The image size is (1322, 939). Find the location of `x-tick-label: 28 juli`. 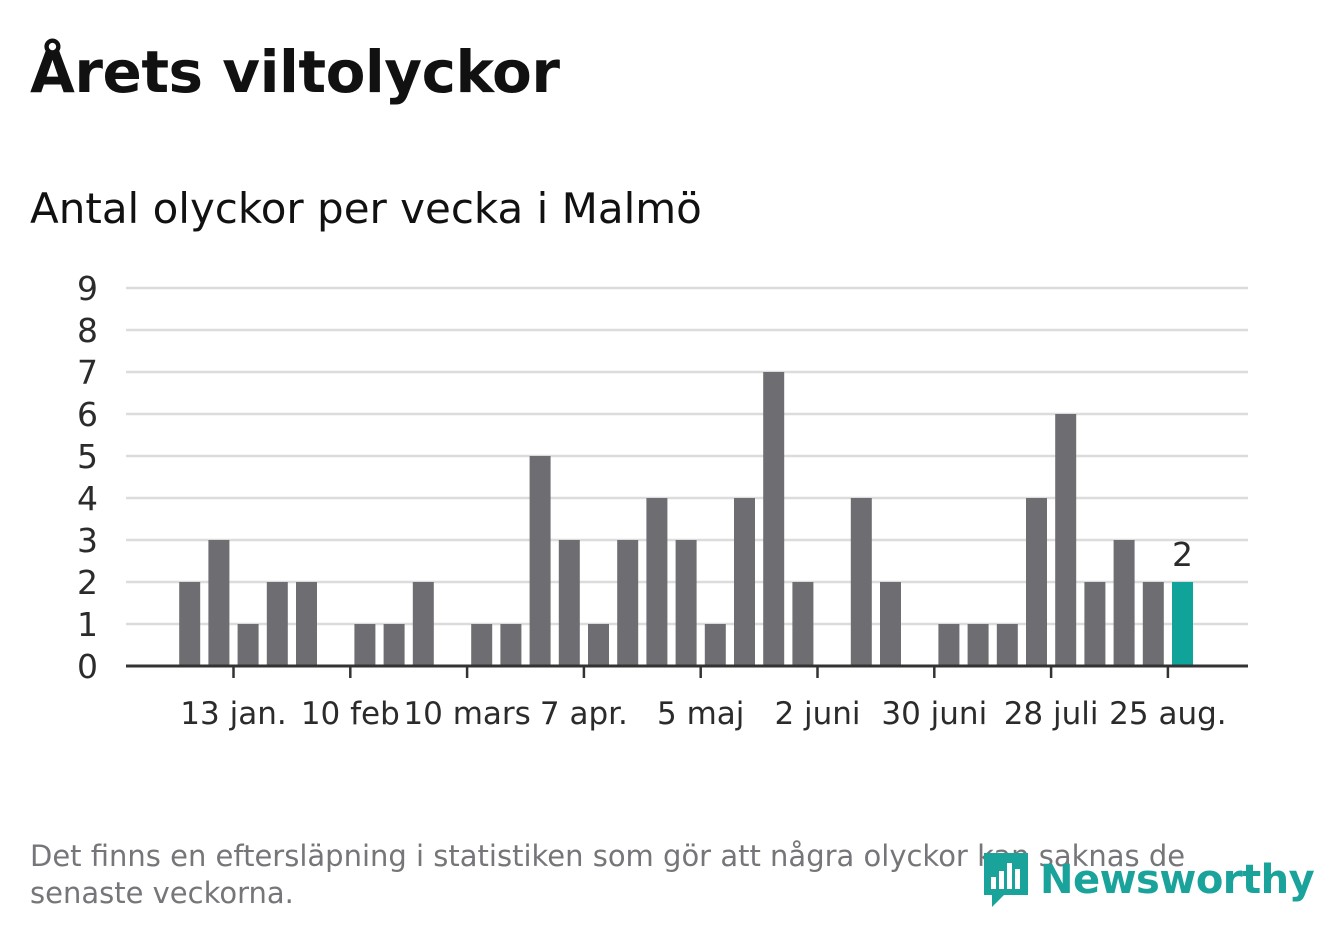

x-tick-label: 28 juli is located at coordinates (1051, 714).